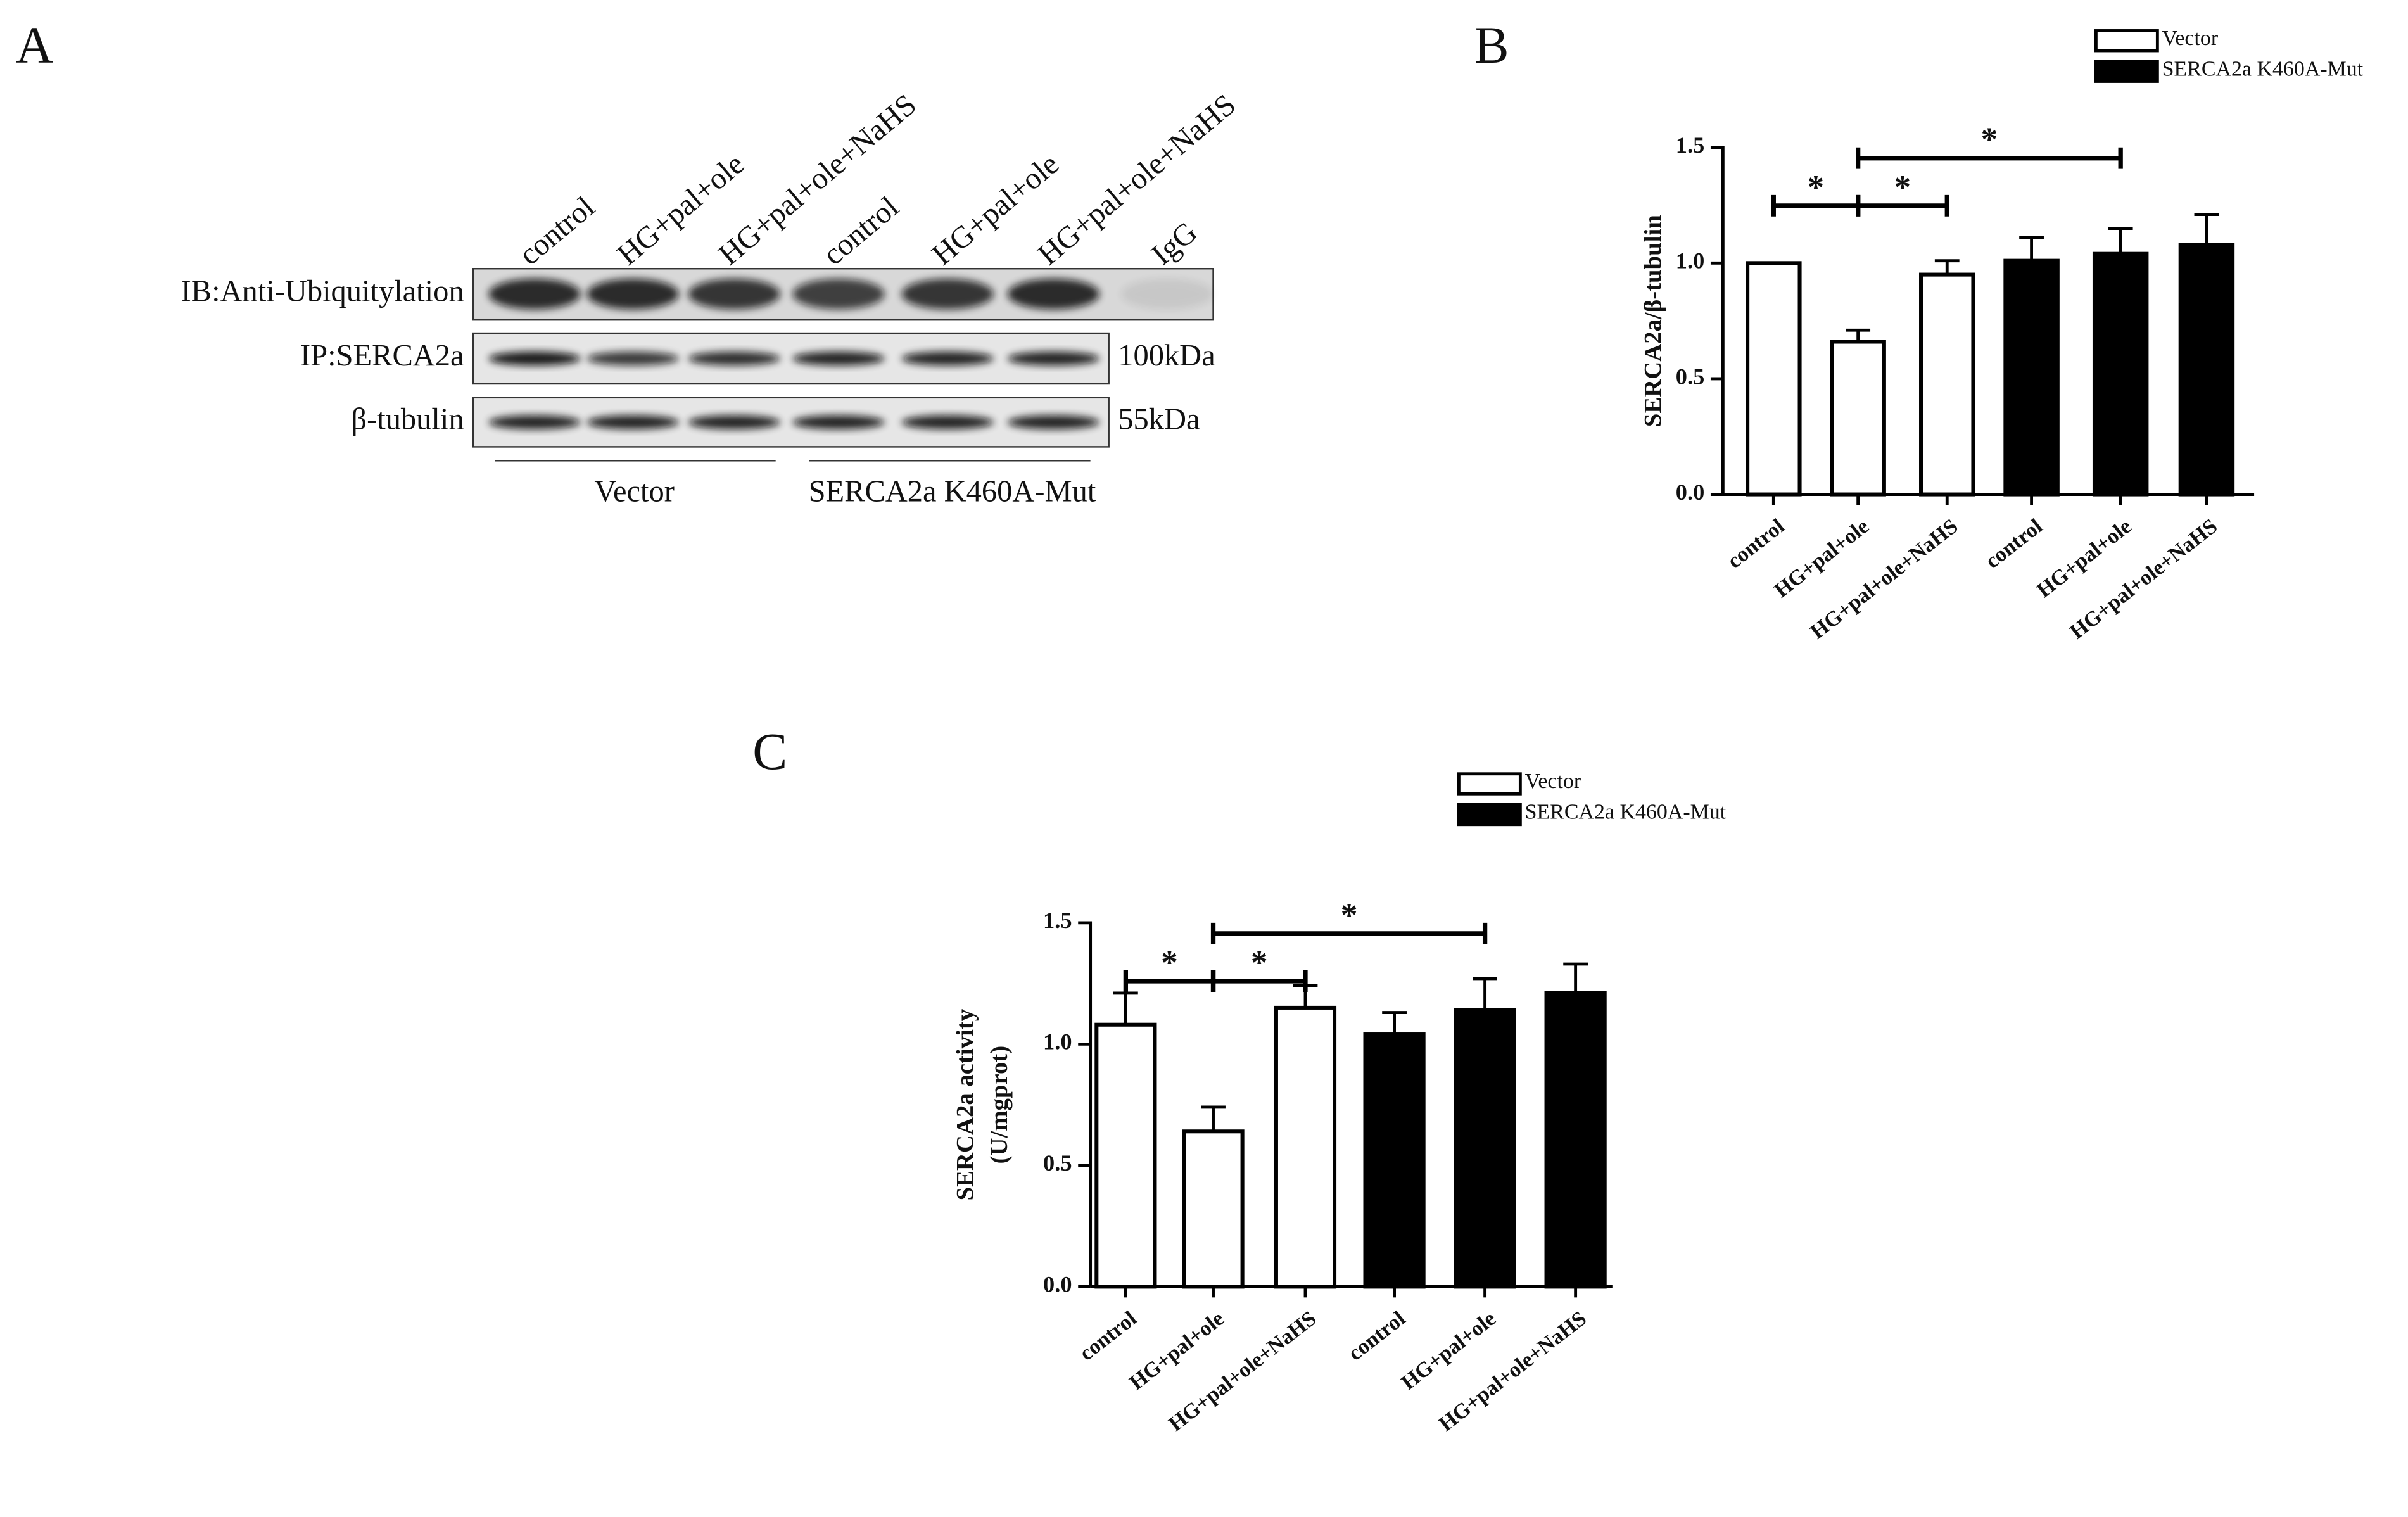  Describe the element at coordinates (999, 1105) in the screenshot. I see `y-axis-label: (U/mgprot)` at that location.